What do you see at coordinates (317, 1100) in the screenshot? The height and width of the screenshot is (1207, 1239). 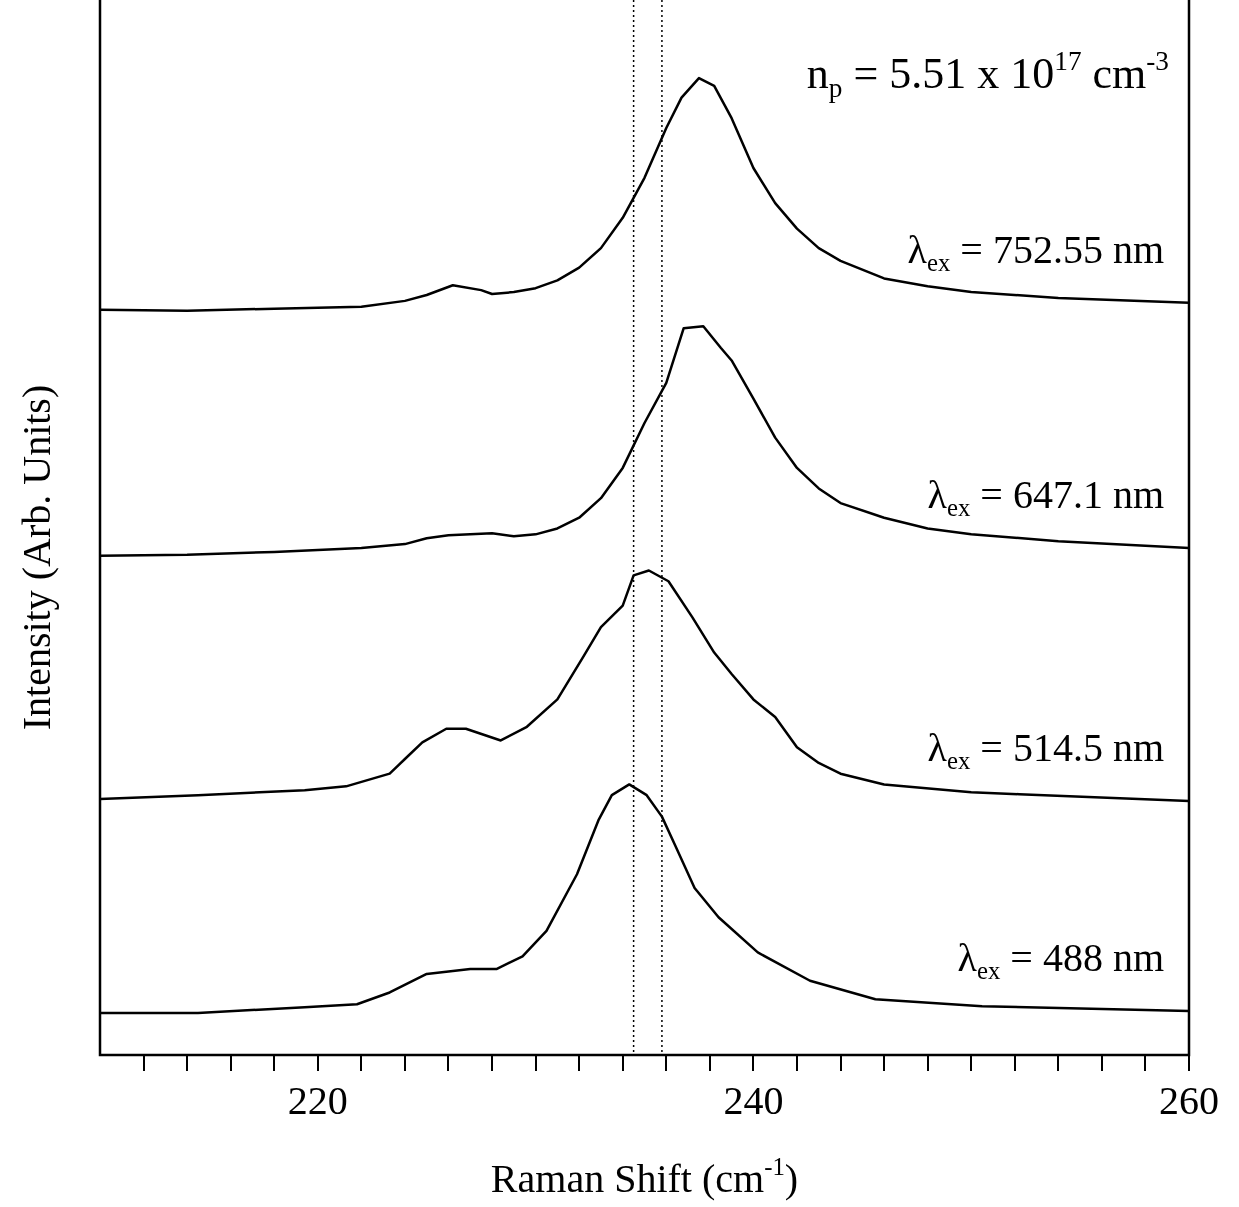 I see `x-tick-label: 220` at bounding box center [317, 1100].